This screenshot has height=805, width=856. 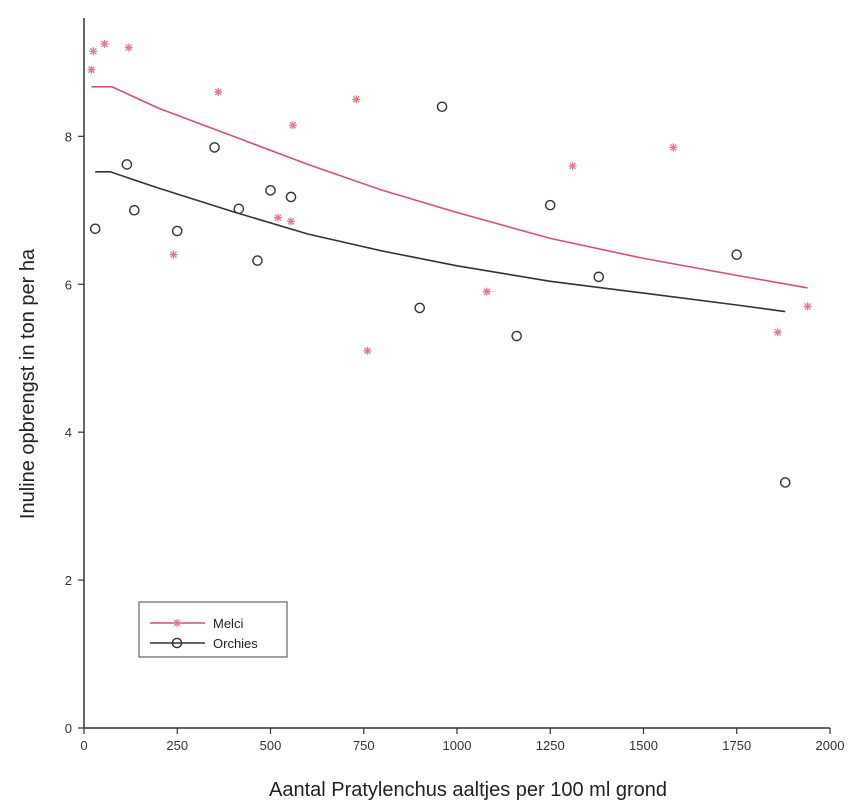 What do you see at coordinates (68, 580) in the screenshot?
I see `y-tick-label: 2` at bounding box center [68, 580].